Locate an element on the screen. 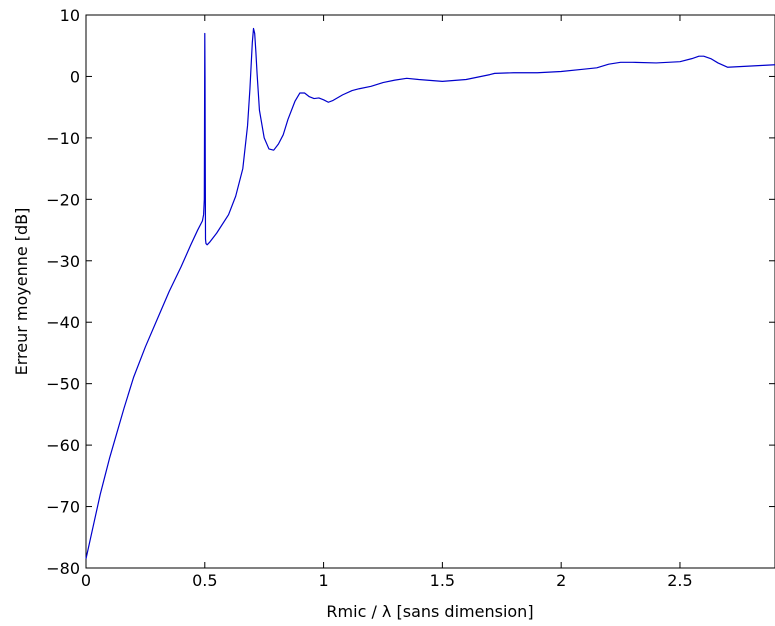 The image size is (775, 626). y-axis-label: Erreur moyenne [dB] is located at coordinates (21, 292).